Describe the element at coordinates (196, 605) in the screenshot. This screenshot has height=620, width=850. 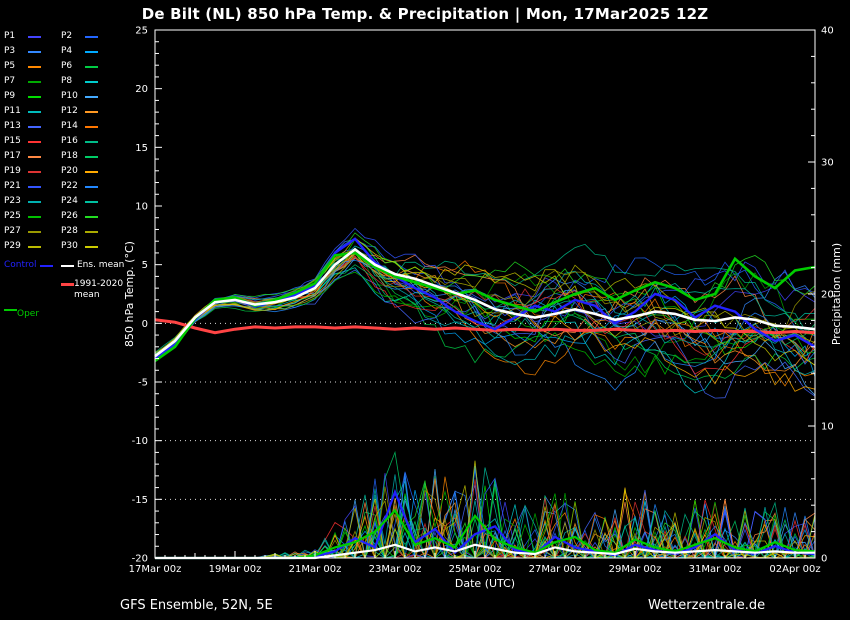
I see `footer-model-info: GFS Ensemble, 52N, 5E` at that location.